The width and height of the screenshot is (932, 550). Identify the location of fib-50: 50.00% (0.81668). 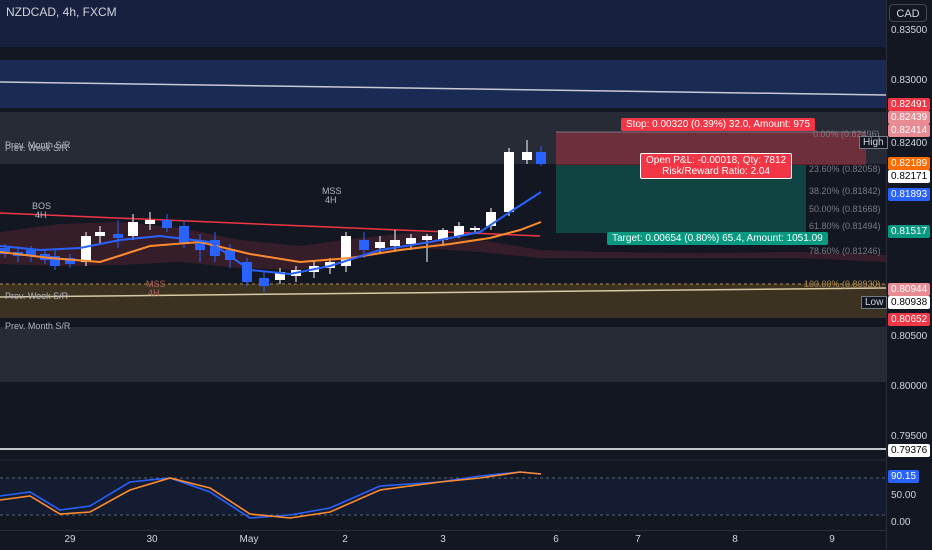
(845, 209).